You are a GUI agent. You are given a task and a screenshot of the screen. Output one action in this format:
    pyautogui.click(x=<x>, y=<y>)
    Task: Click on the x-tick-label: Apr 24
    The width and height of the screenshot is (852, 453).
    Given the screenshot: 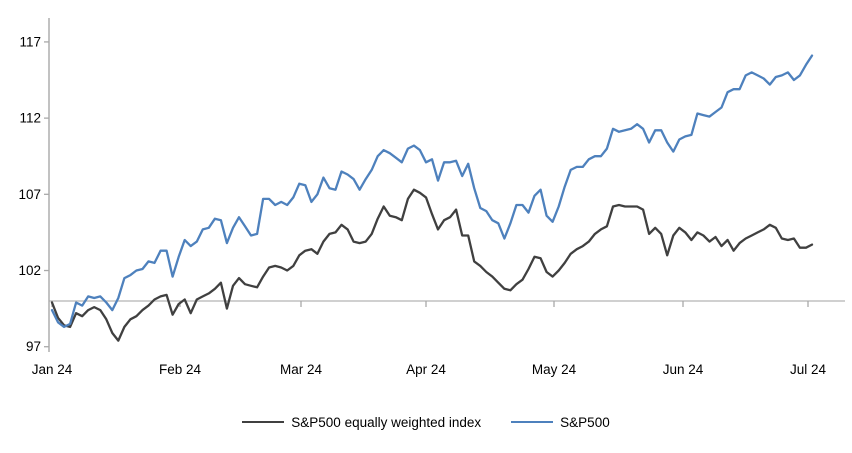 What is the action you would take?
    pyautogui.click(x=426, y=369)
    